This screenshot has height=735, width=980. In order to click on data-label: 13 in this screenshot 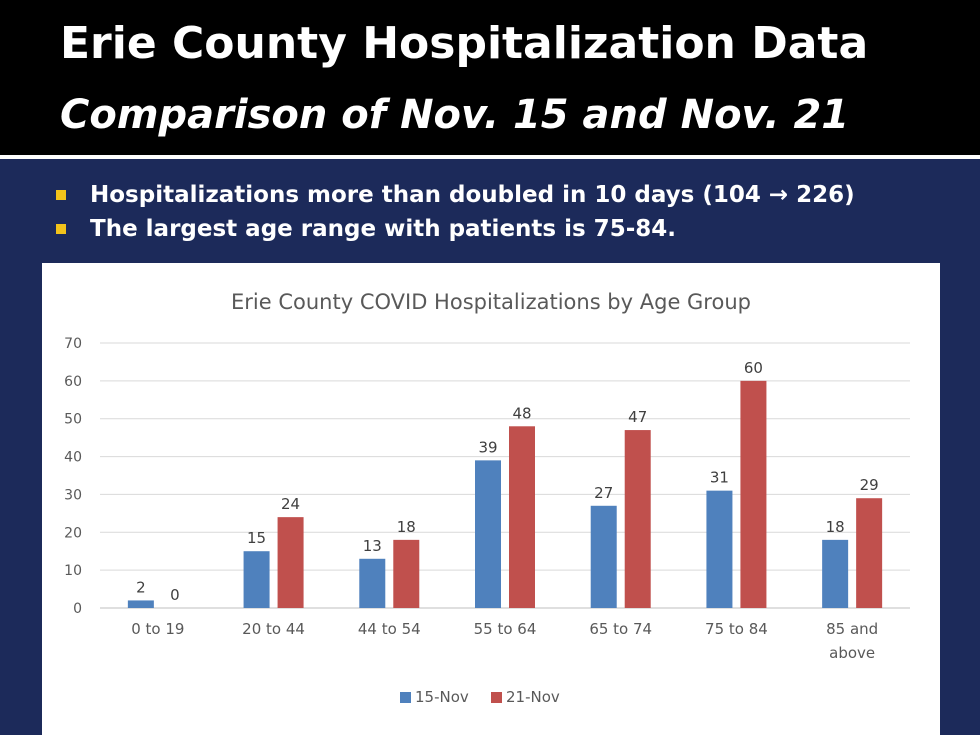, I will do `click(372, 546)`.